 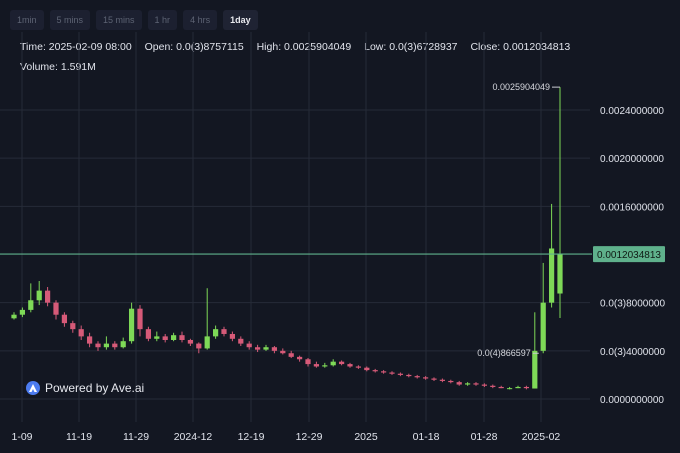 I want to click on x-tick-label: 11-29, so click(x=136, y=437).